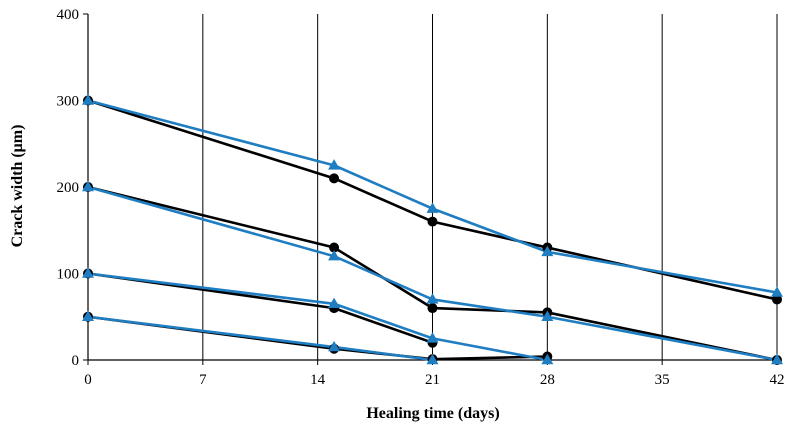 Image resolution: width=790 pixels, height=432 pixels. I want to click on y-tick-label: 100, so click(68, 275).